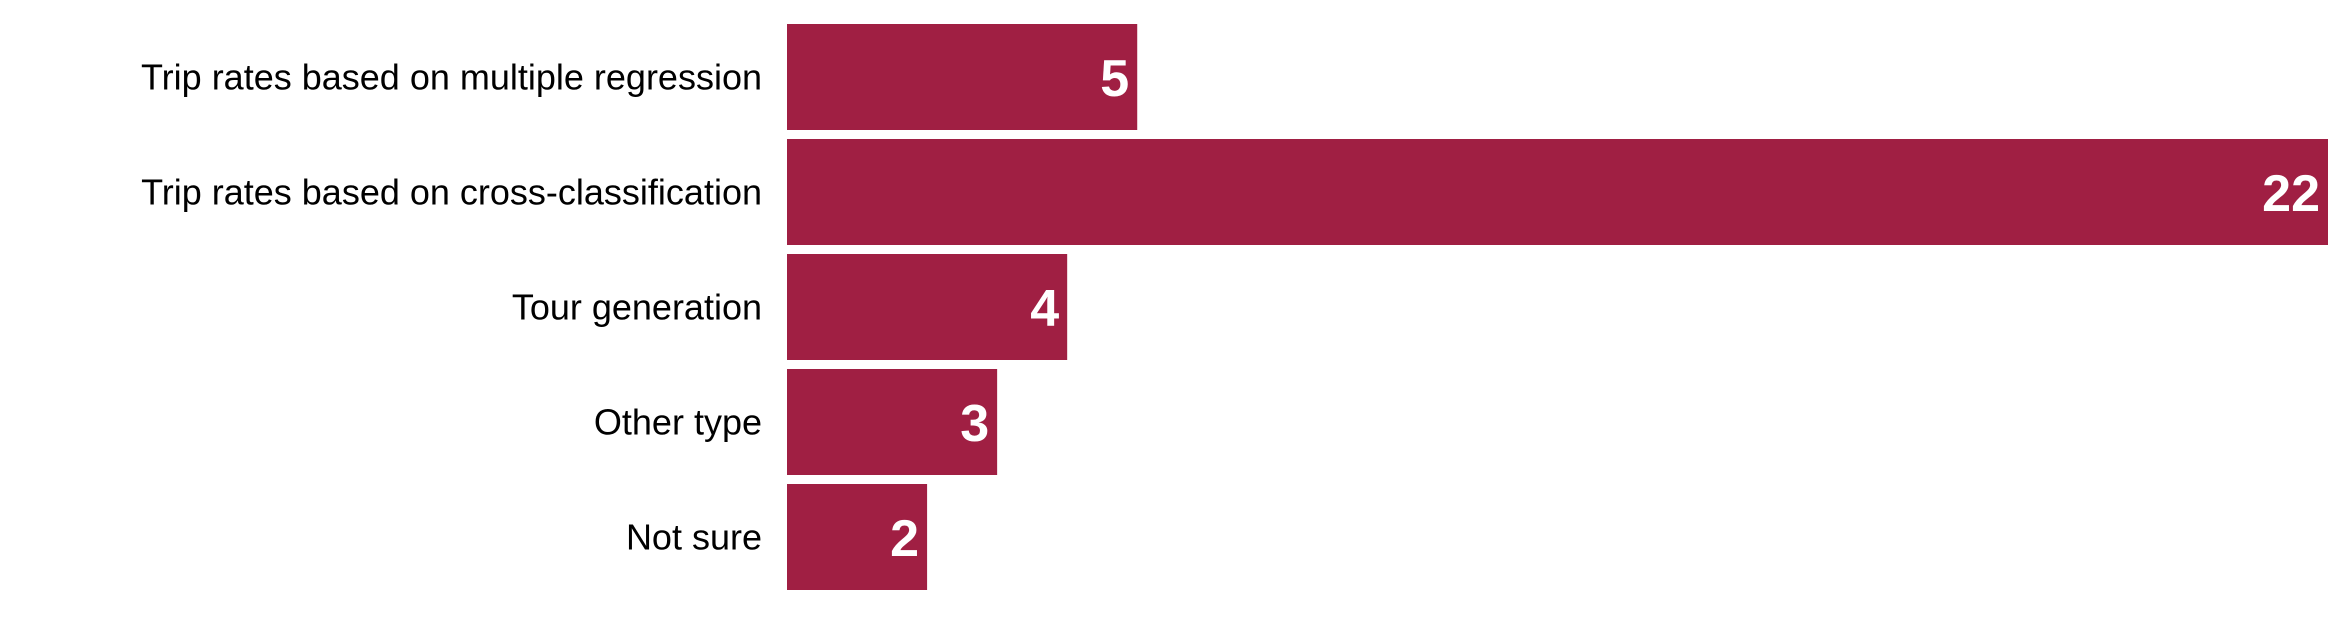 The height and width of the screenshot is (624, 2343). What do you see at coordinates (637, 307) in the screenshot?
I see `category-label: Tour generation` at bounding box center [637, 307].